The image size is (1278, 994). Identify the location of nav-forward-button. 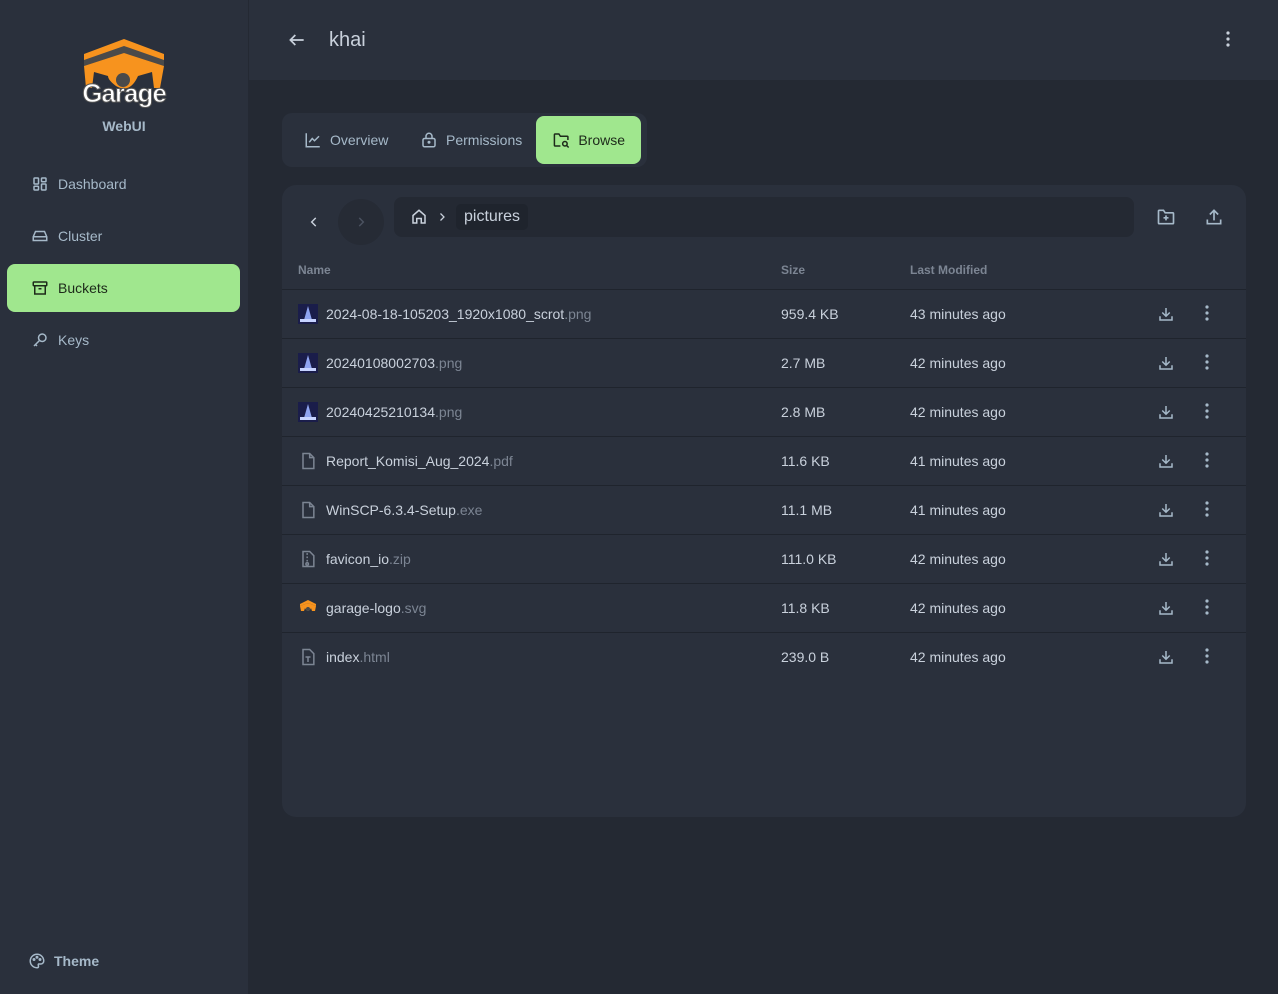
(361, 222).